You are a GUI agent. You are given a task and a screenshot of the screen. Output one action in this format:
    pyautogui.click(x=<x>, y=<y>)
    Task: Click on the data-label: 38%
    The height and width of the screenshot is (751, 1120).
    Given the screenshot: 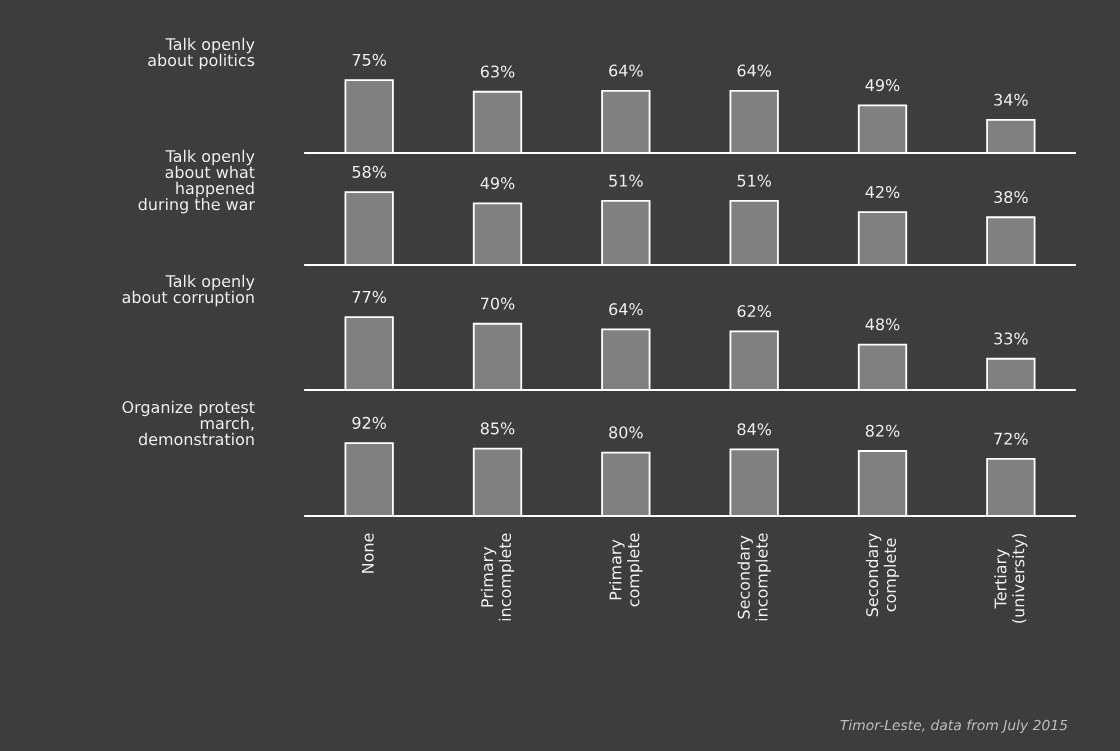 What is the action you would take?
    pyautogui.click(x=1011, y=197)
    